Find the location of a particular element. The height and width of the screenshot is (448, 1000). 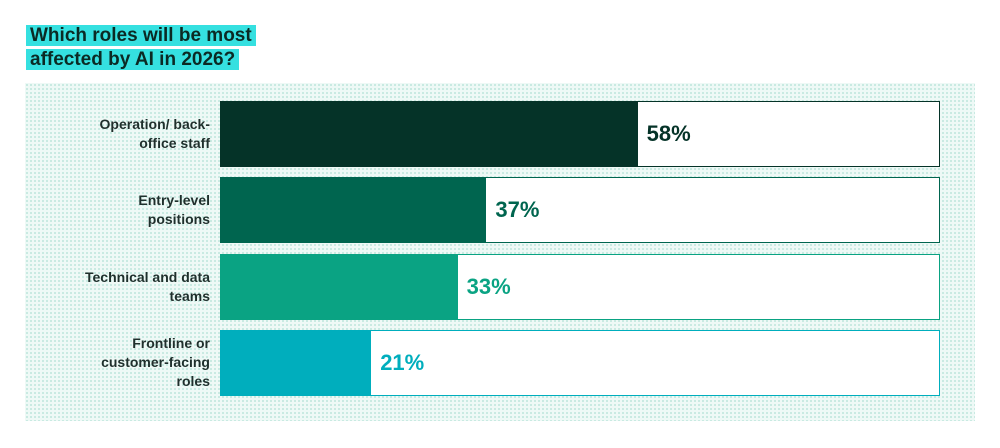

value-label: 37% is located at coordinates (517, 210).